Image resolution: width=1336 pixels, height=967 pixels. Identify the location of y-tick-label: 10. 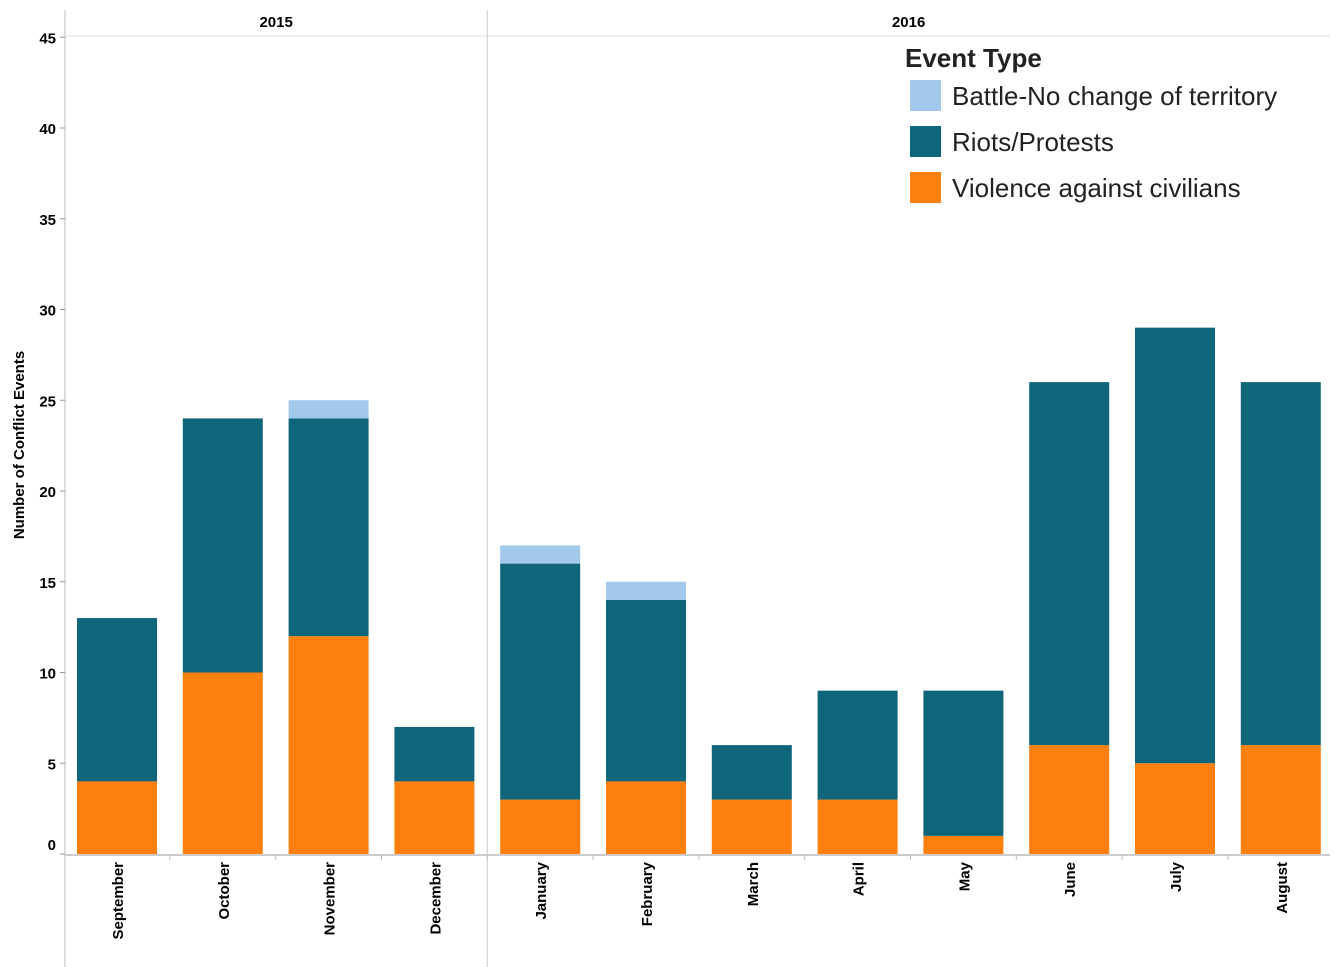
(47, 674).